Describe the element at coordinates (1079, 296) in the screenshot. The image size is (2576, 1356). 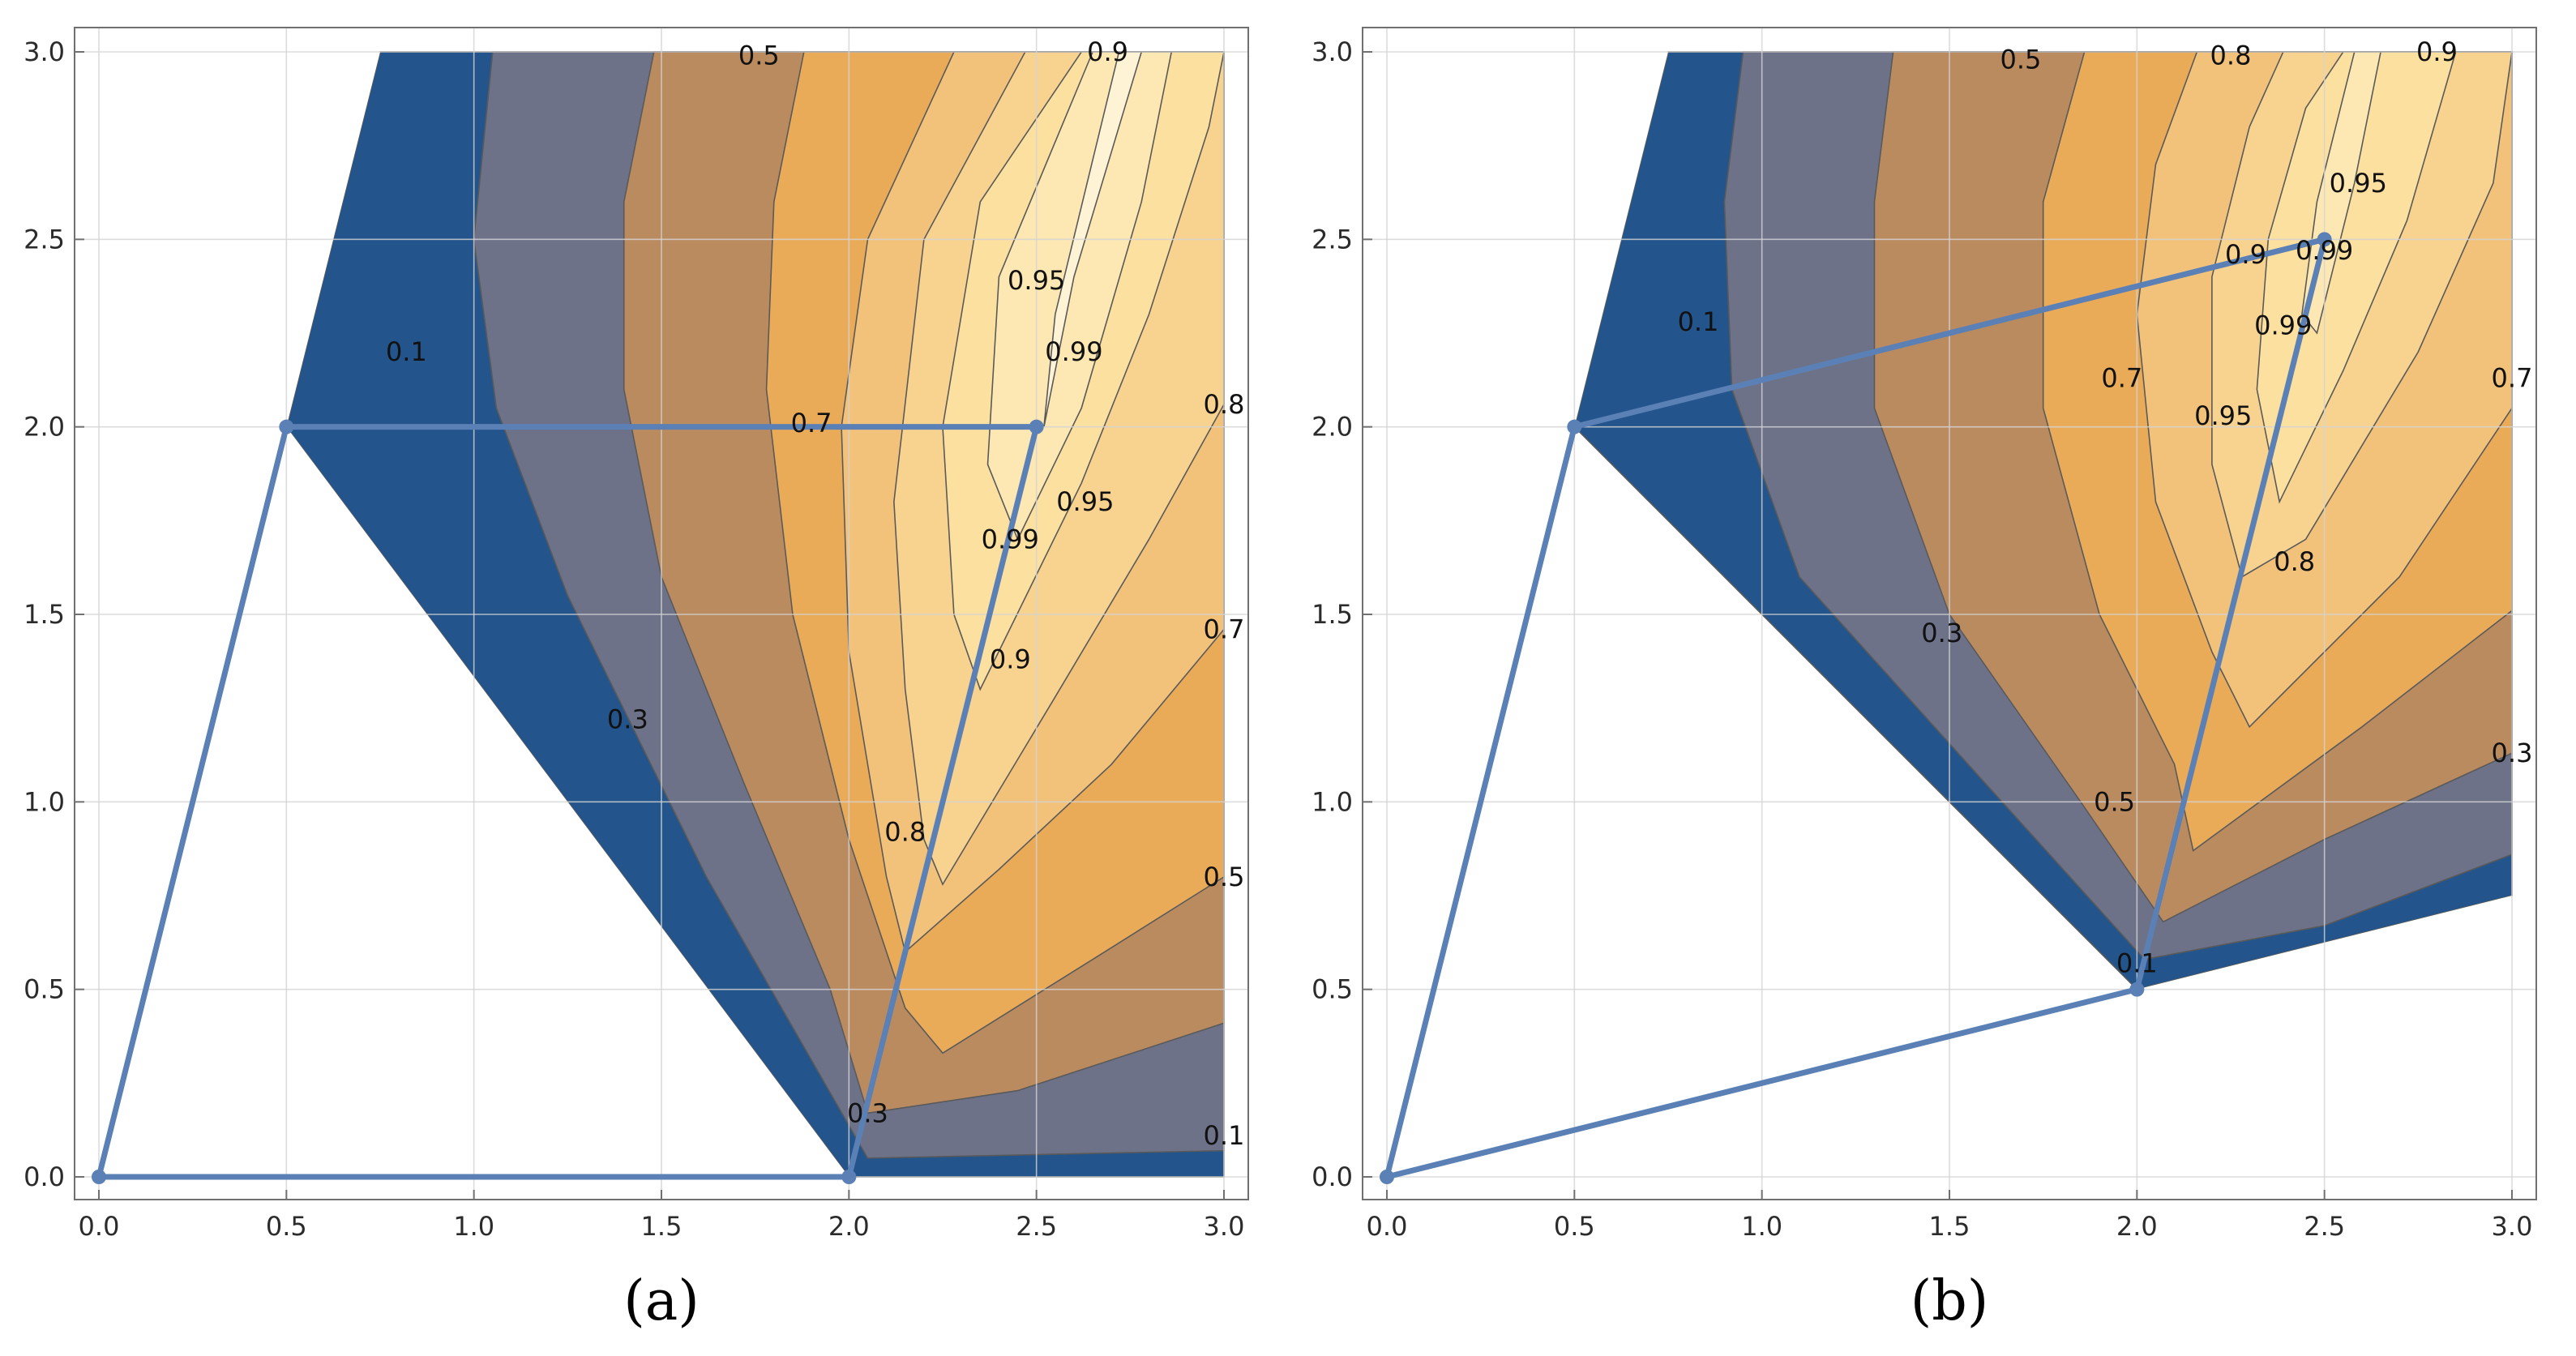
I see `band-0.95-0.99` at that location.